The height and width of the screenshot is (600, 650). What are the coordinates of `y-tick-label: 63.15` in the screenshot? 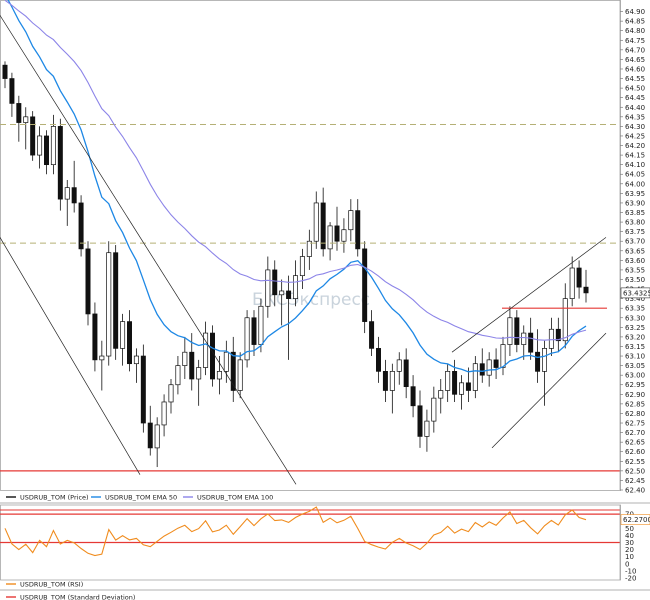 It's located at (635, 347).